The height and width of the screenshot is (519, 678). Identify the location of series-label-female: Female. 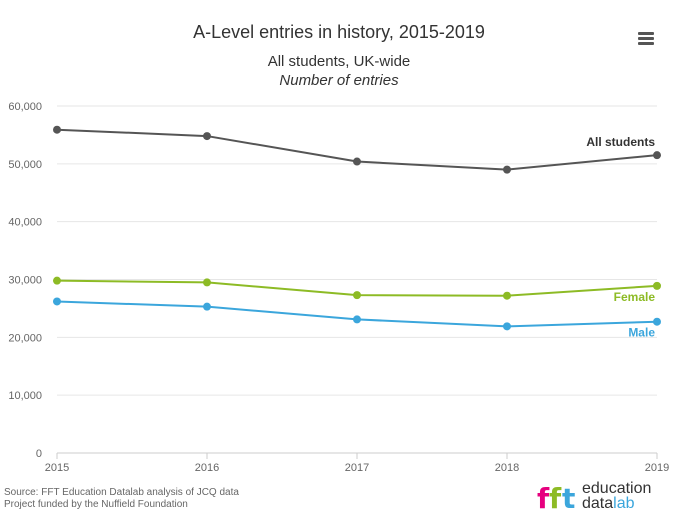
(635, 297).